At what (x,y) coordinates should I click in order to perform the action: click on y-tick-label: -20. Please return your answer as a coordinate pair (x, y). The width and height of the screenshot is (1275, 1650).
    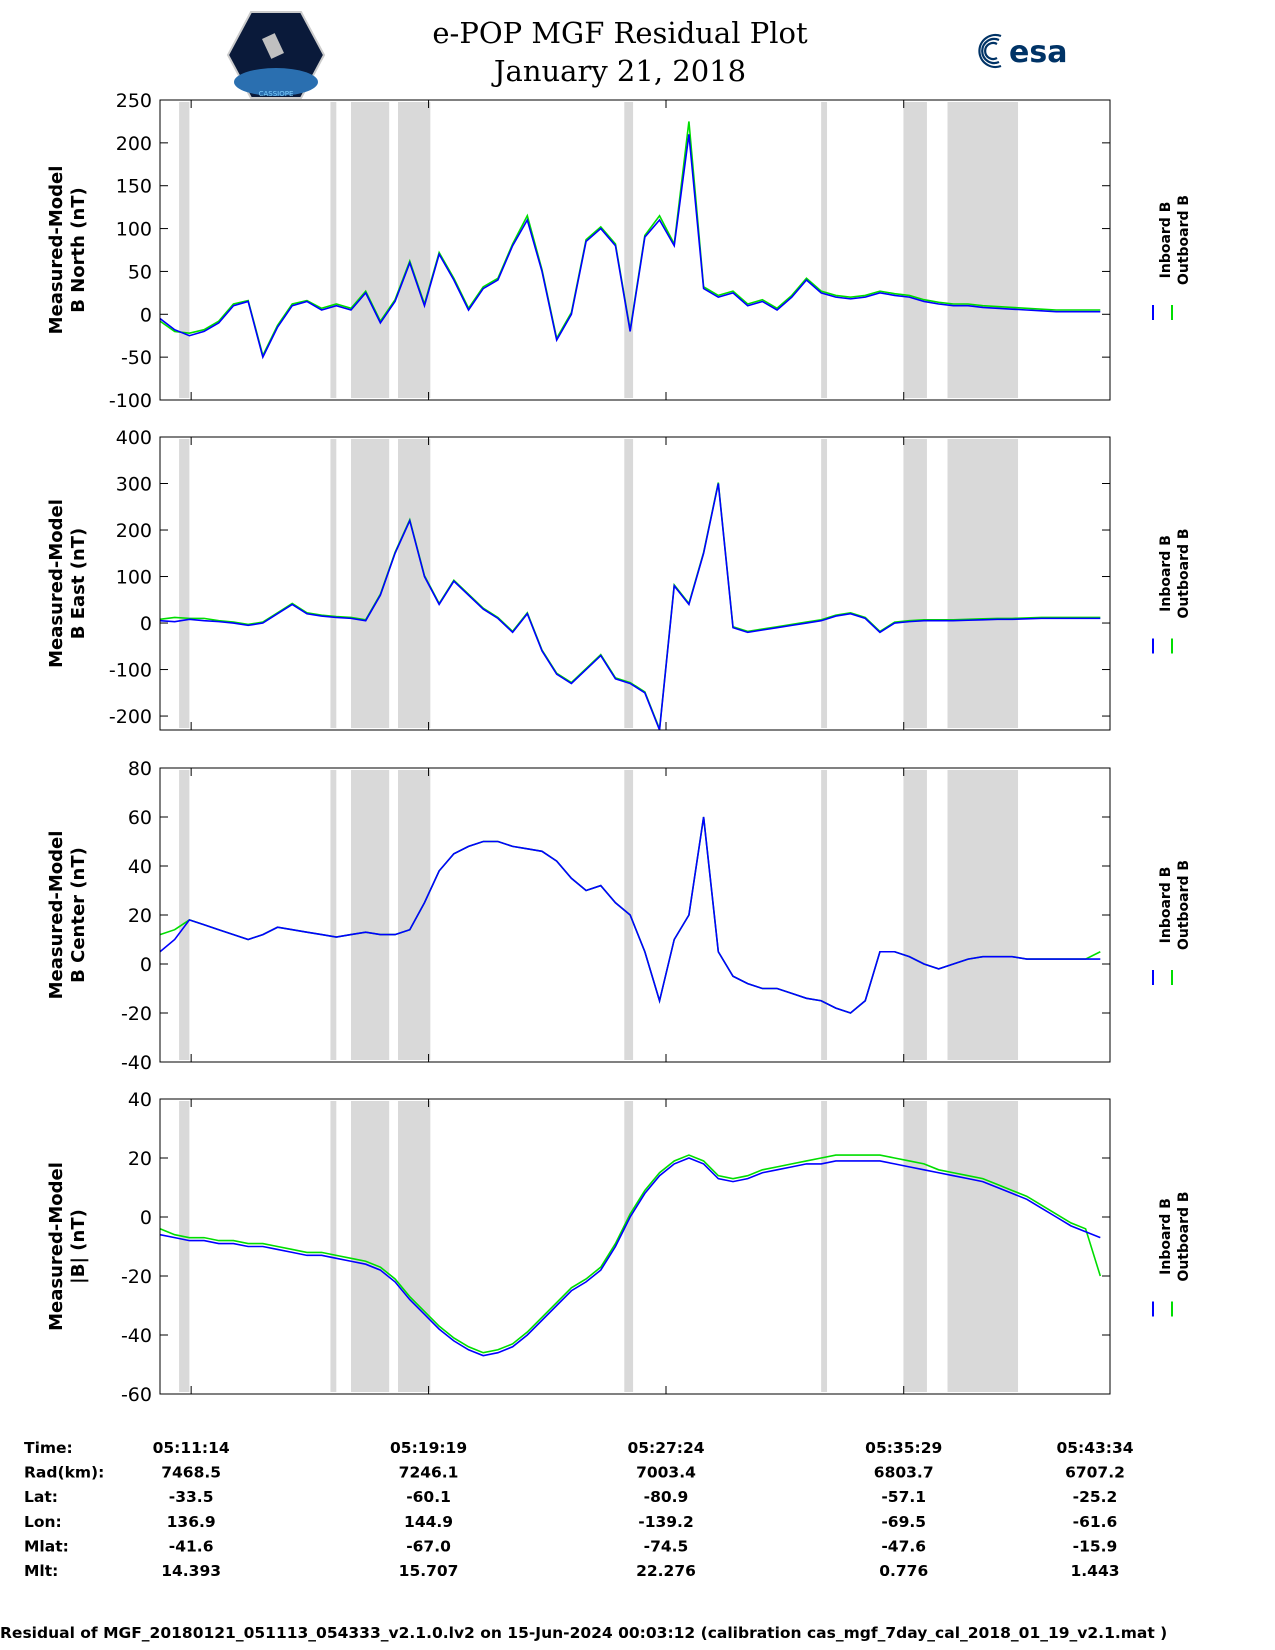
    Looking at the image, I should click on (136, 1277).